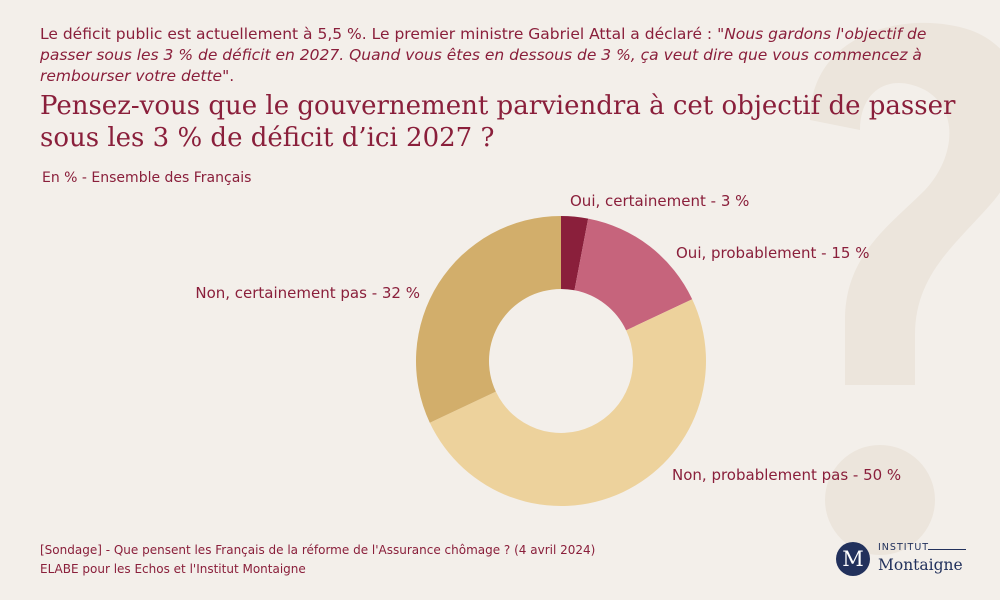 The image size is (1000, 600). What do you see at coordinates (659, 201) in the screenshot?
I see `slice-label-1: Oui, certainement - 3 %` at bounding box center [659, 201].